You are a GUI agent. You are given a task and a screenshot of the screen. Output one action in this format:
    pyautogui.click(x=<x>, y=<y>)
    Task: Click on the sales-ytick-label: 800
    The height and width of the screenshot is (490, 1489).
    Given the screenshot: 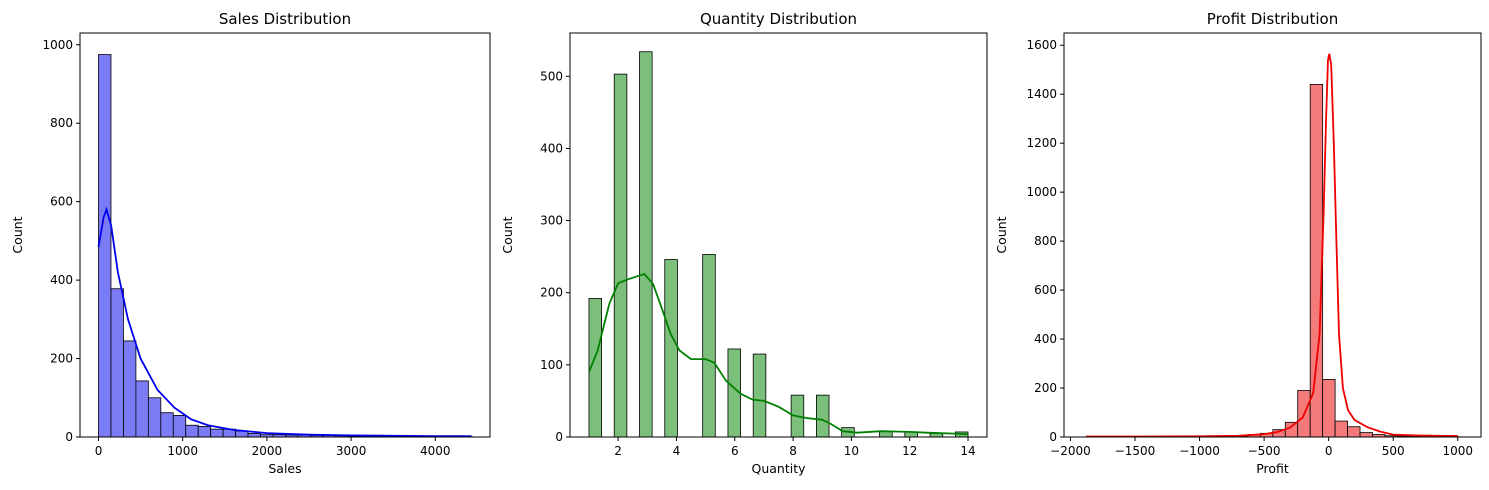 What is the action you would take?
    pyautogui.click(x=61, y=123)
    